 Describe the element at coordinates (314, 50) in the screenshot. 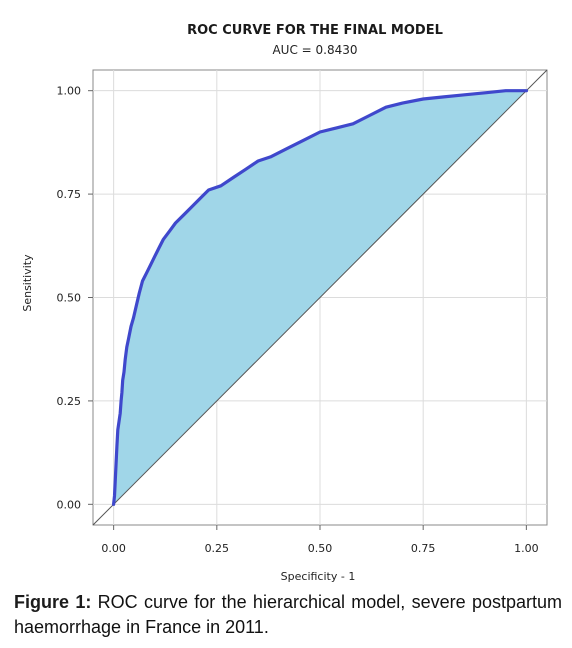

I see `chart-subtitle: AUC = 0.8430` at that location.